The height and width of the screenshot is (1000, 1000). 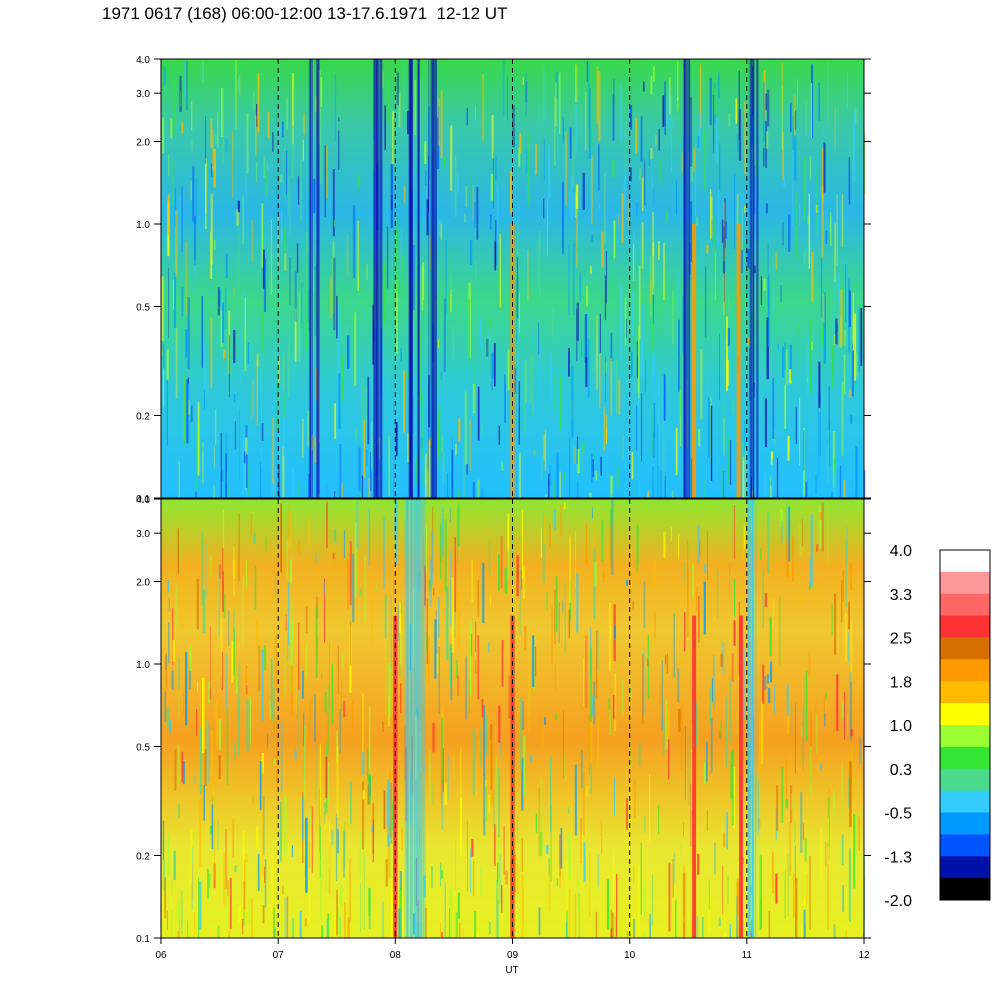 What do you see at coordinates (396, 955) in the screenshot?
I see `x-tick-label: 08` at bounding box center [396, 955].